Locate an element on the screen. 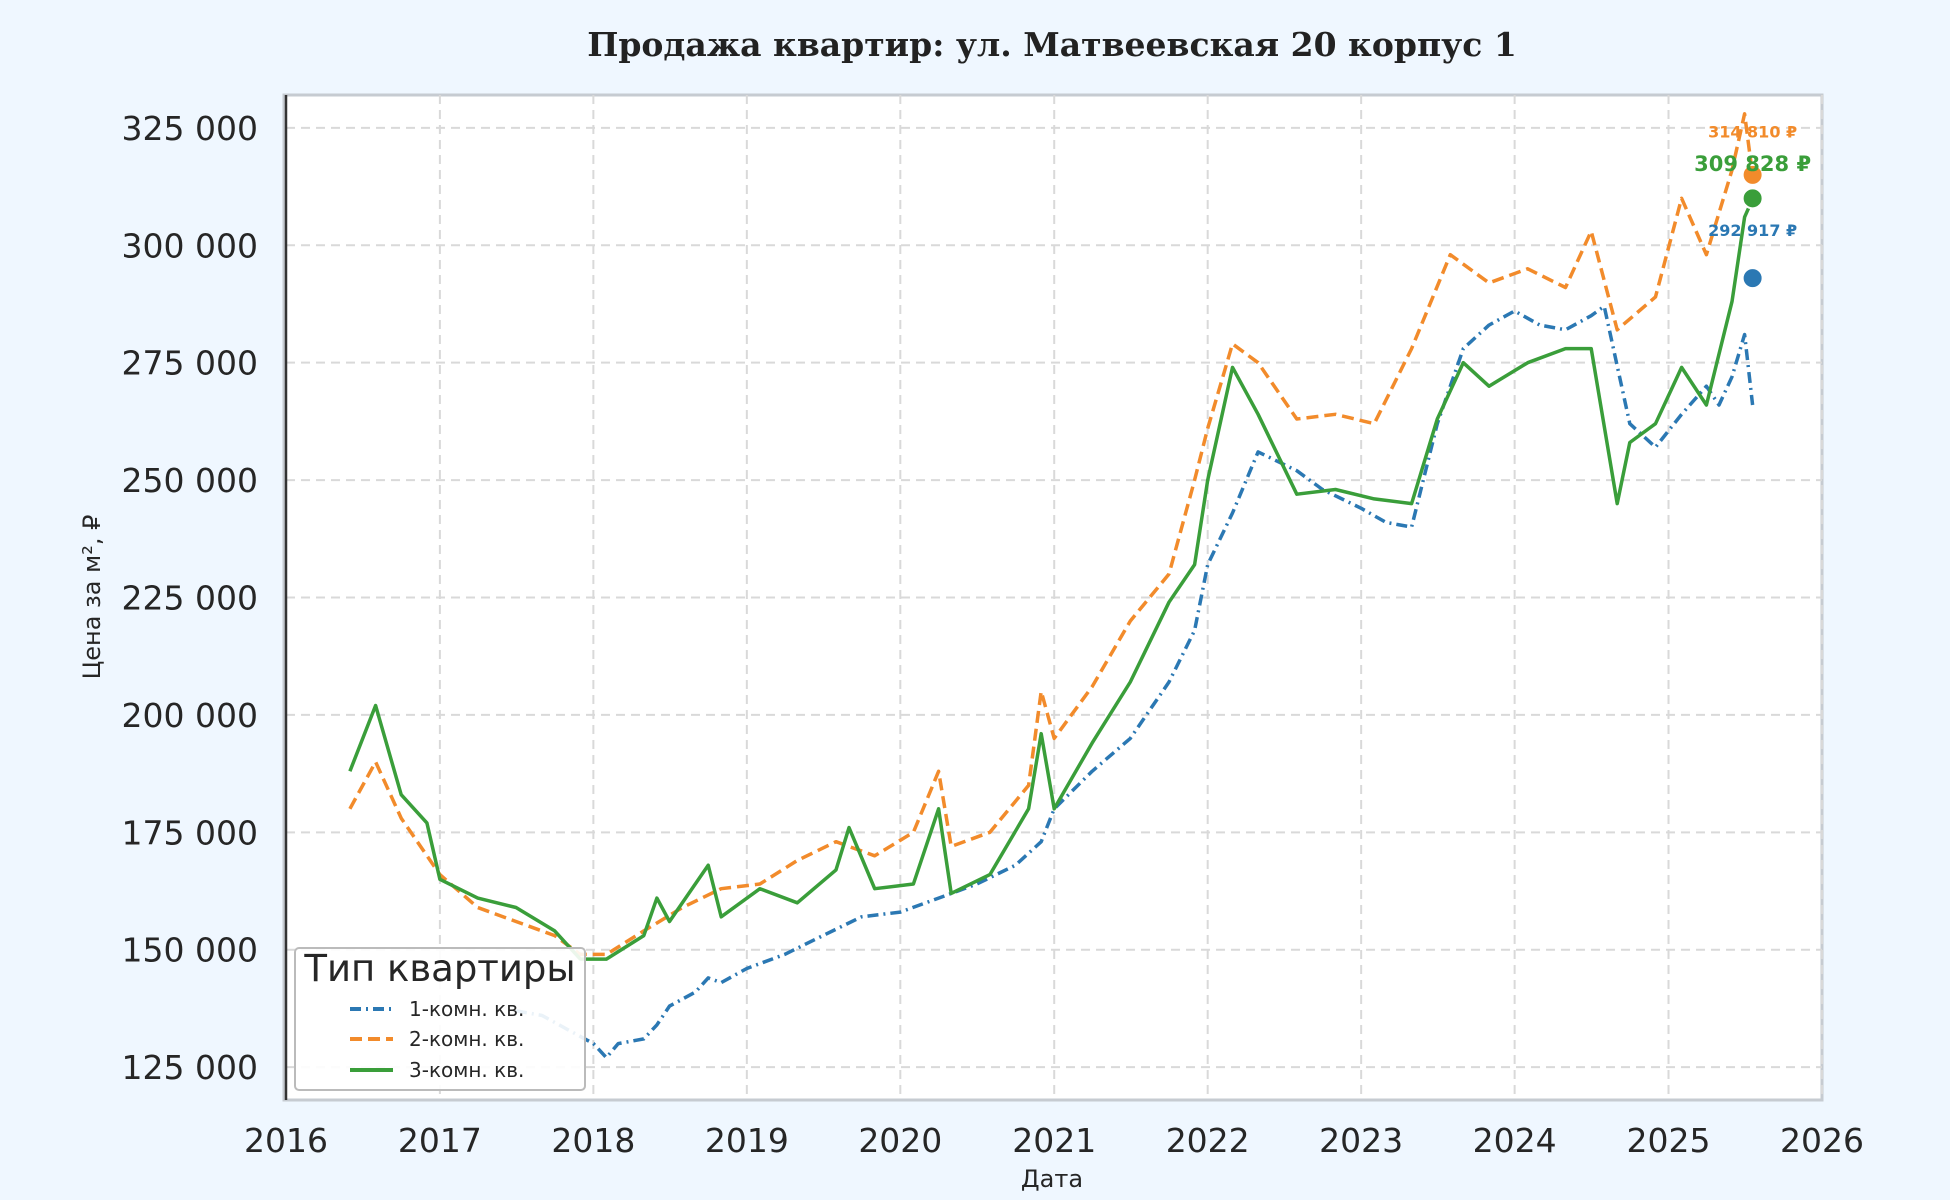 The image size is (1950, 1200). x-tick-label: 2021 is located at coordinates (1054, 1140).